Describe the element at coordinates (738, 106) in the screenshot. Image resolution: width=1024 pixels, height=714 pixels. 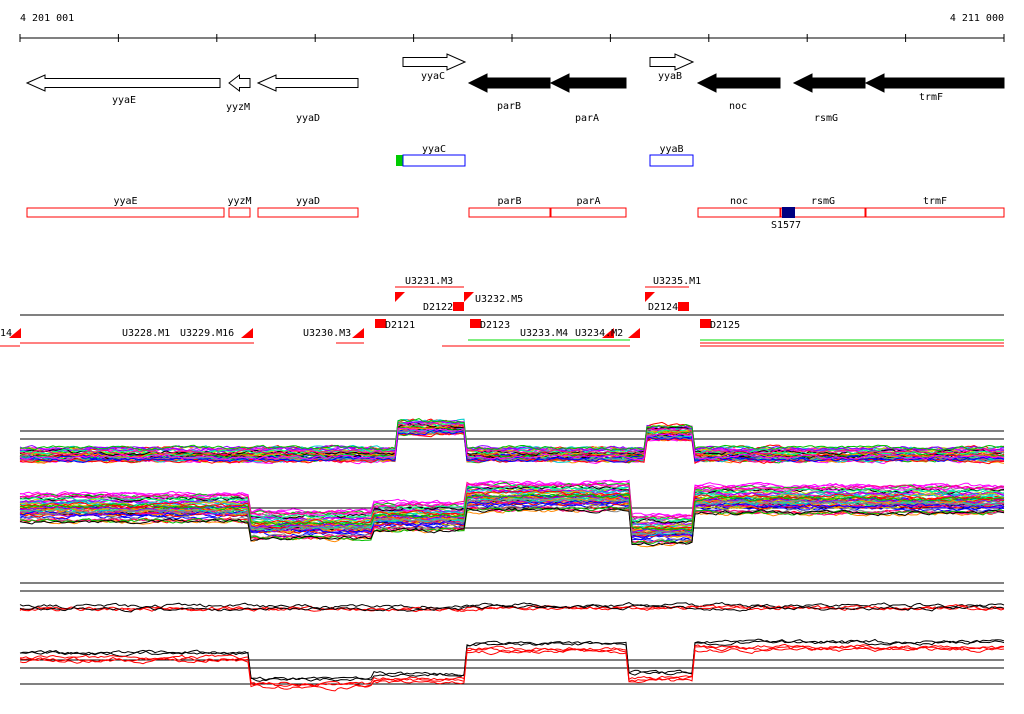
I see `gene-label-noc: noc` at that location.